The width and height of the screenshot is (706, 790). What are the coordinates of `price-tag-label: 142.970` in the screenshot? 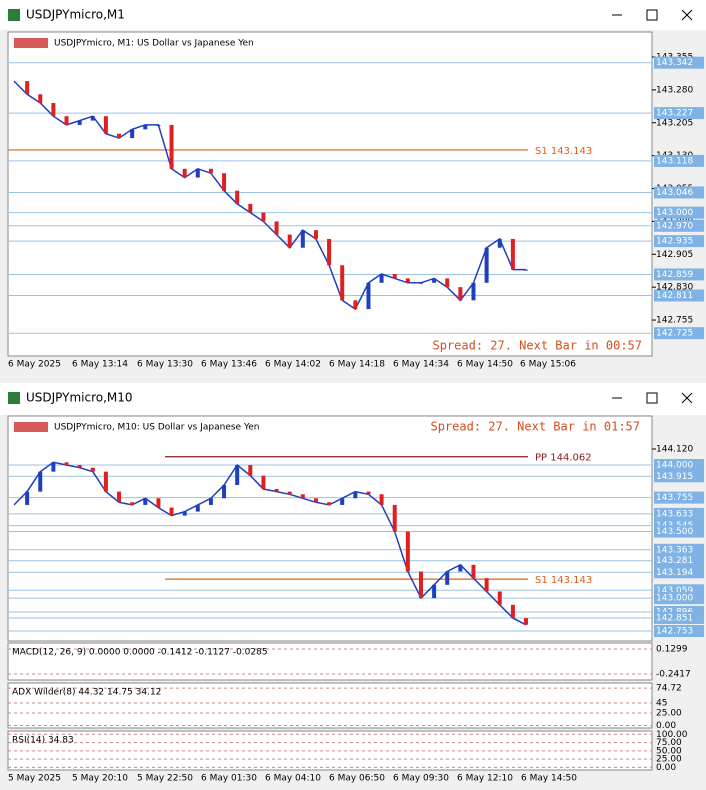 It's located at (674, 226).